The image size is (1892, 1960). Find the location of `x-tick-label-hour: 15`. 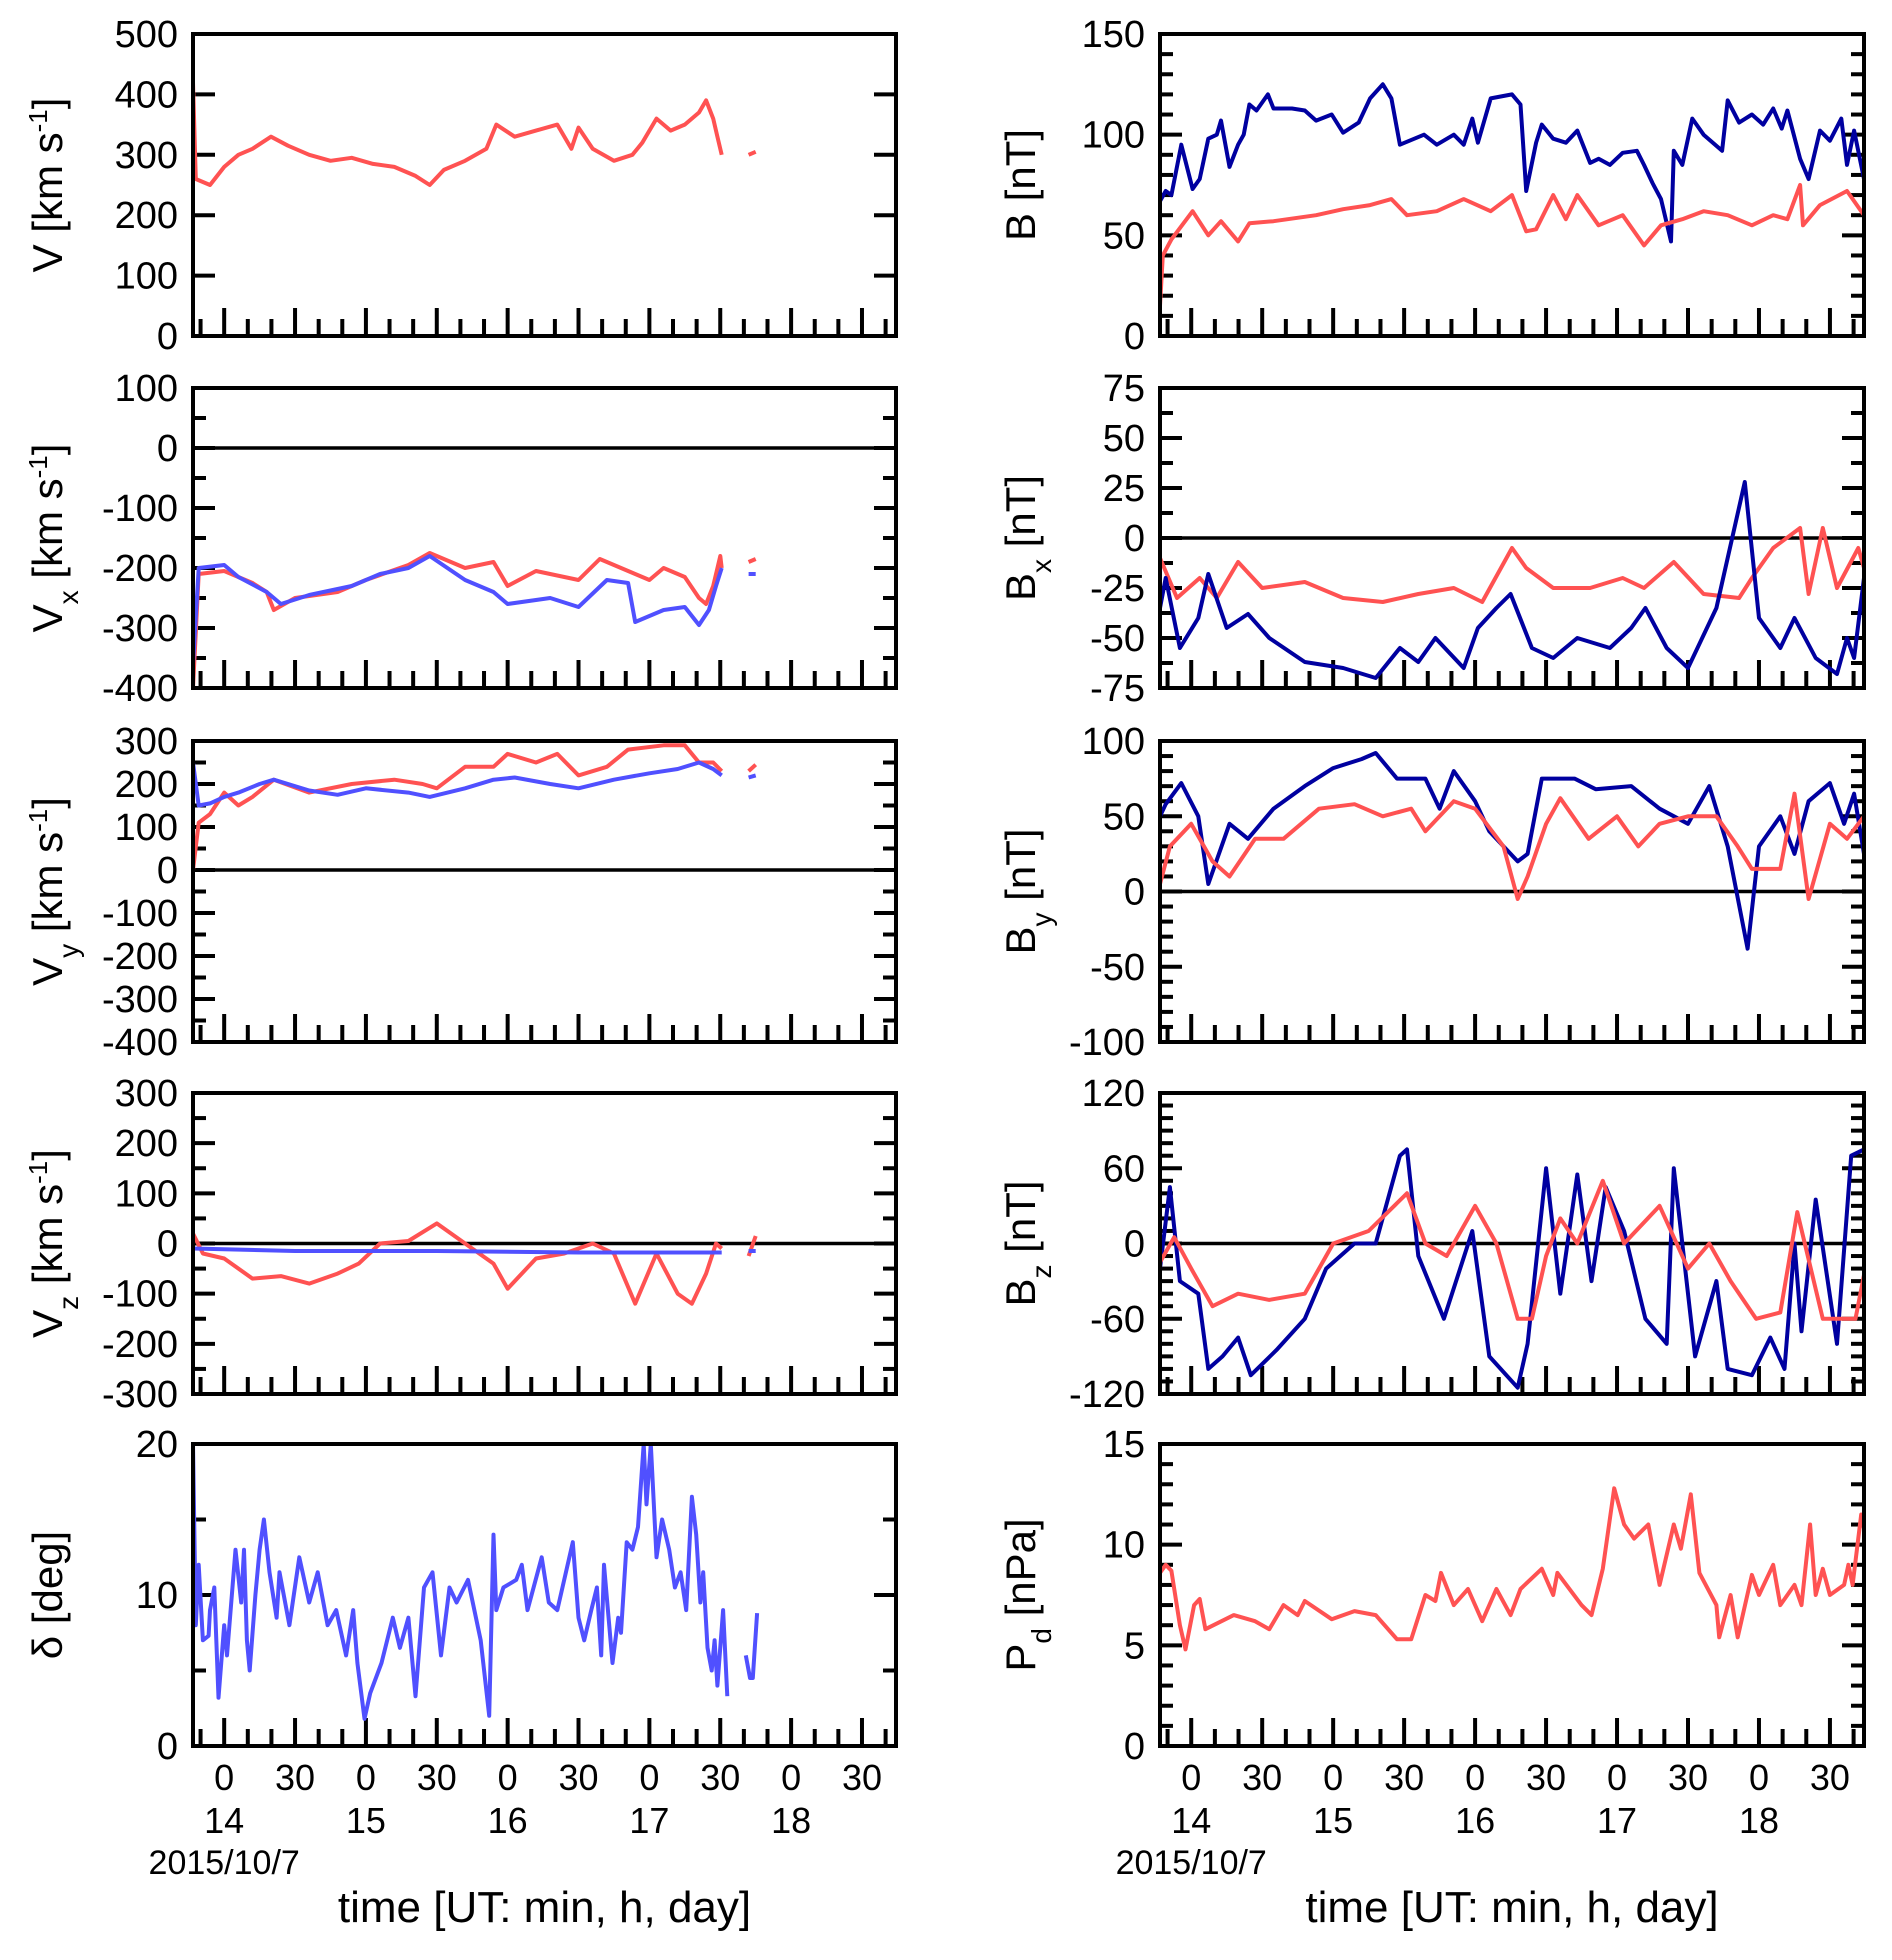

x-tick-label-hour: 15 is located at coordinates (1333, 1820).